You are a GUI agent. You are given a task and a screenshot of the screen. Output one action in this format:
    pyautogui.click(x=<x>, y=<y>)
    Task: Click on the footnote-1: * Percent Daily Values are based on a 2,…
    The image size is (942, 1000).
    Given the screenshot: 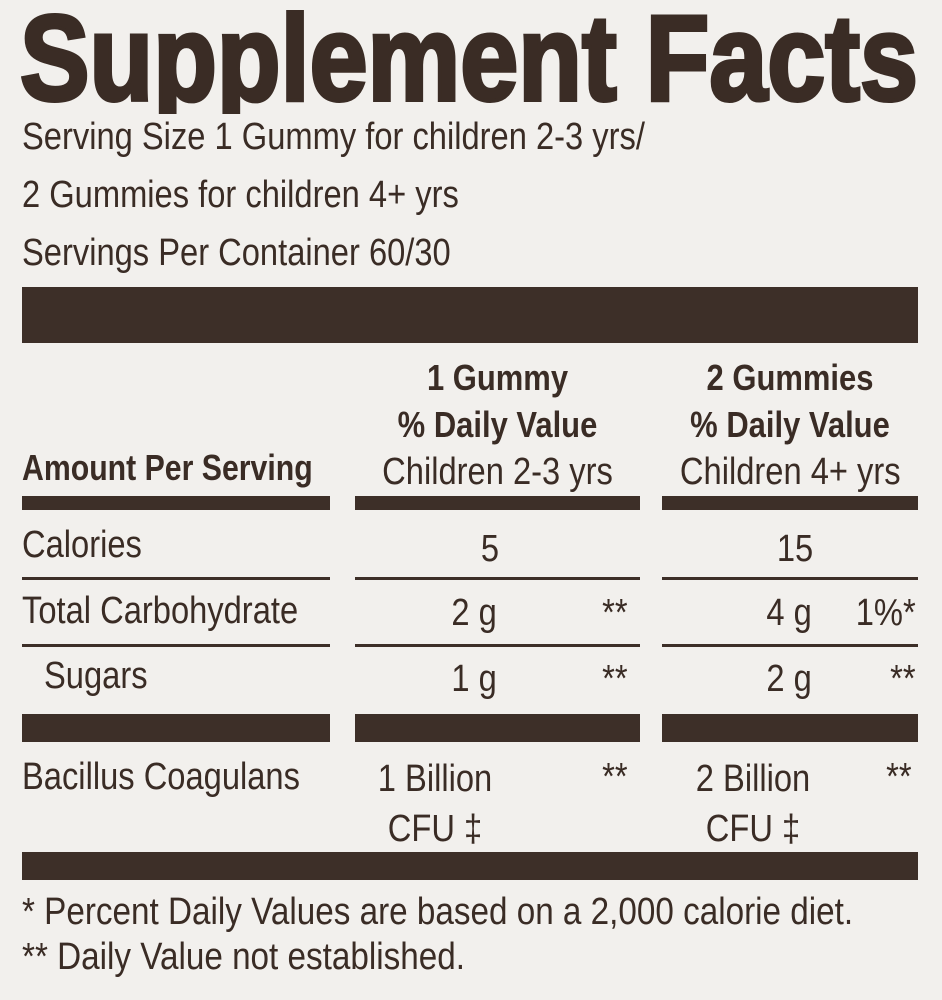 What is the action you would take?
    pyautogui.click(x=438, y=912)
    